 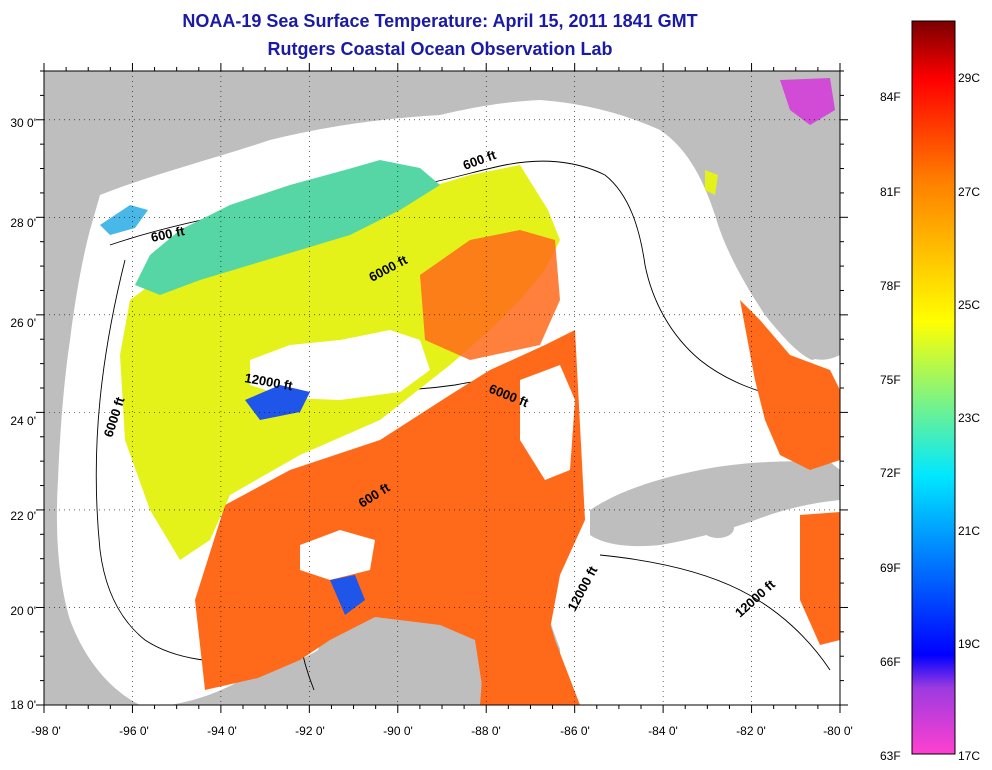 What do you see at coordinates (222, 731) in the screenshot?
I see `lon-label: -94 0'` at bounding box center [222, 731].